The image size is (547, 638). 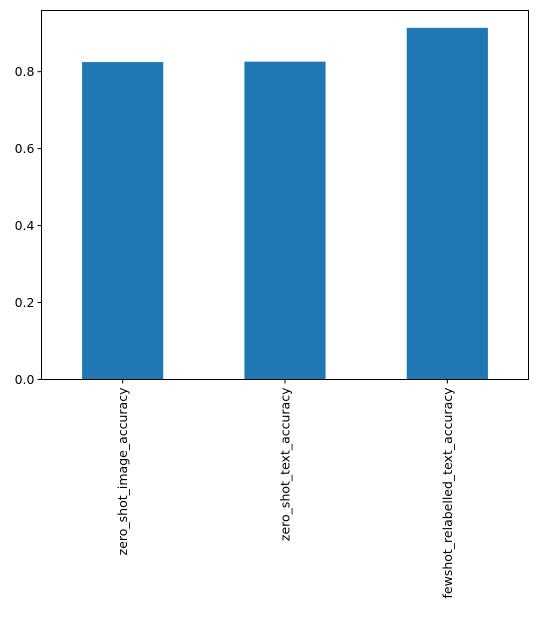 I want to click on x-tick-label: zero_shot_text_accuracy, so click(x=285, y=464).